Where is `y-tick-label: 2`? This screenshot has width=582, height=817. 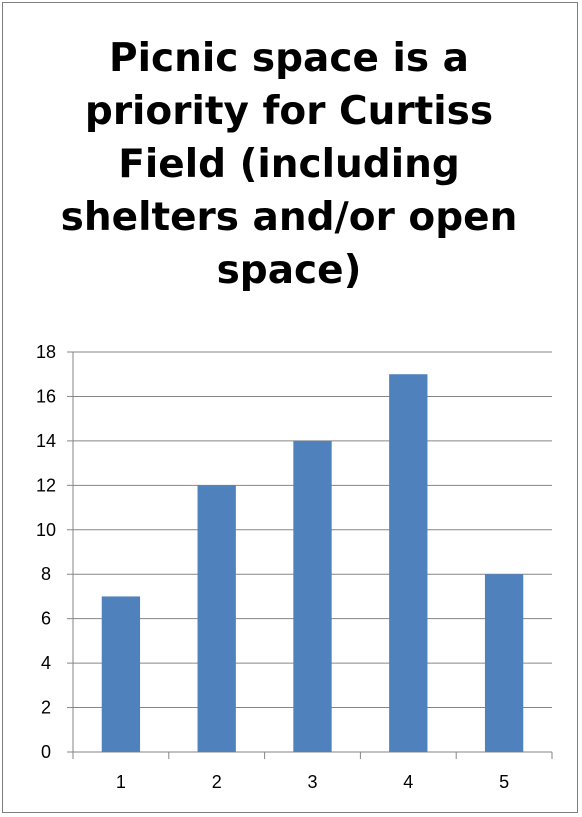 y-tick-label: 2 is located at coordinates (46, 708).